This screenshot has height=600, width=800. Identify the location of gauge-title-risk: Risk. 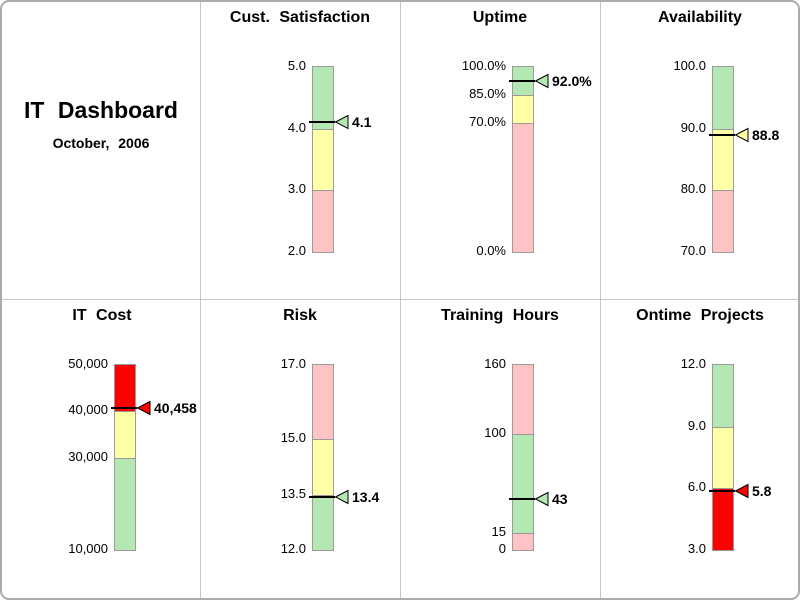
(300, 315).